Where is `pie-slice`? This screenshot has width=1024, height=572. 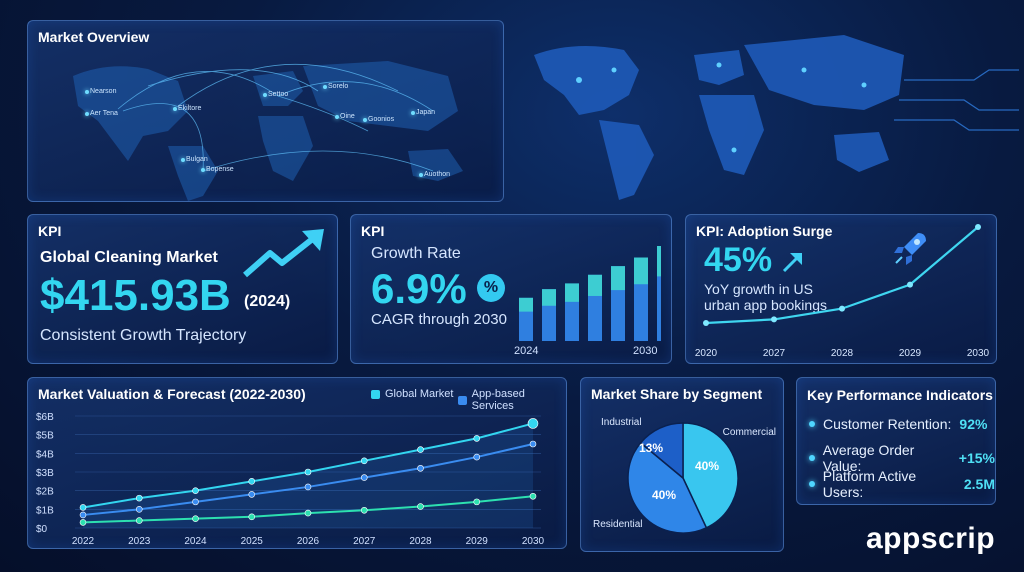 pie-slice is located at coordinates (667, 487).